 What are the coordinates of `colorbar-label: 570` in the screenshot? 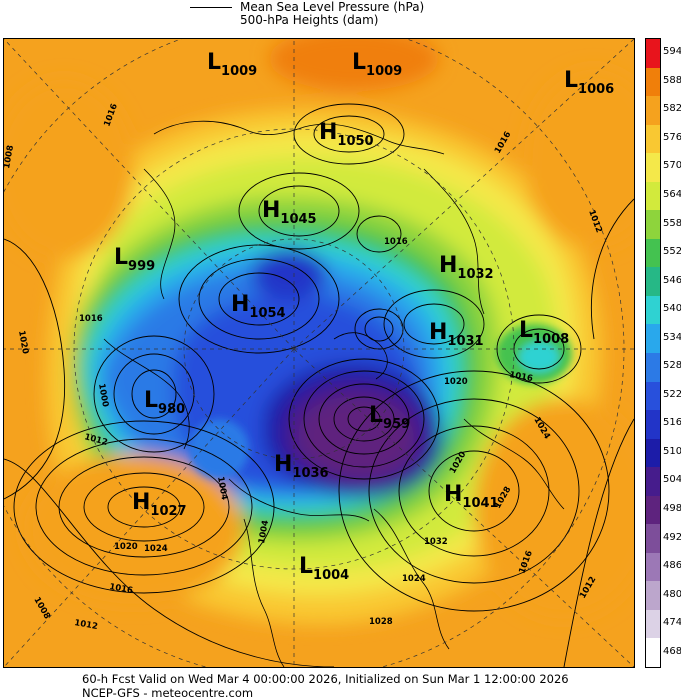 It's located at (672, 166).